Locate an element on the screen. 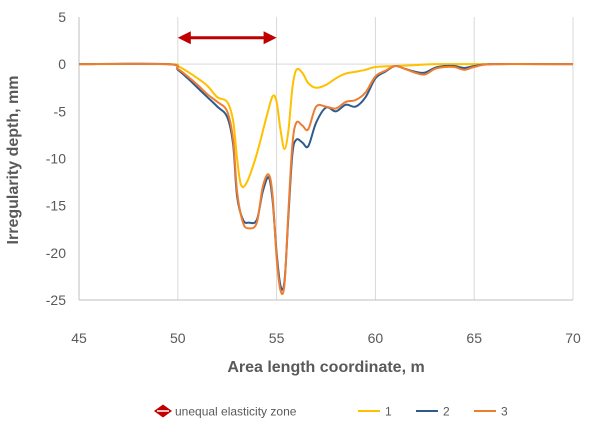 The width and height of the screenshot is (590, 425). y-tick-label: -5 is located at coordinates (60, 111).